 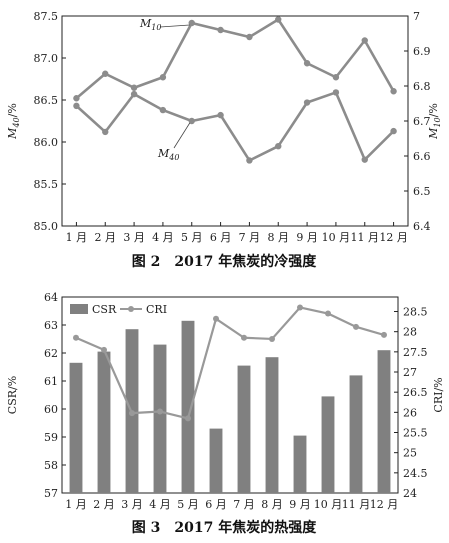 I want to click on chart1-series-line-m40, so click(x=235, y=126).